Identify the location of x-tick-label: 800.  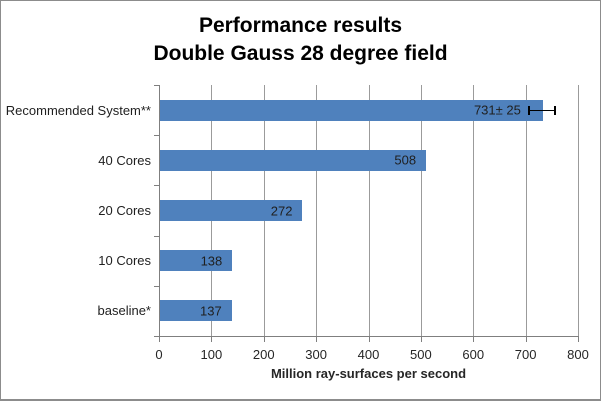
(578, 354).